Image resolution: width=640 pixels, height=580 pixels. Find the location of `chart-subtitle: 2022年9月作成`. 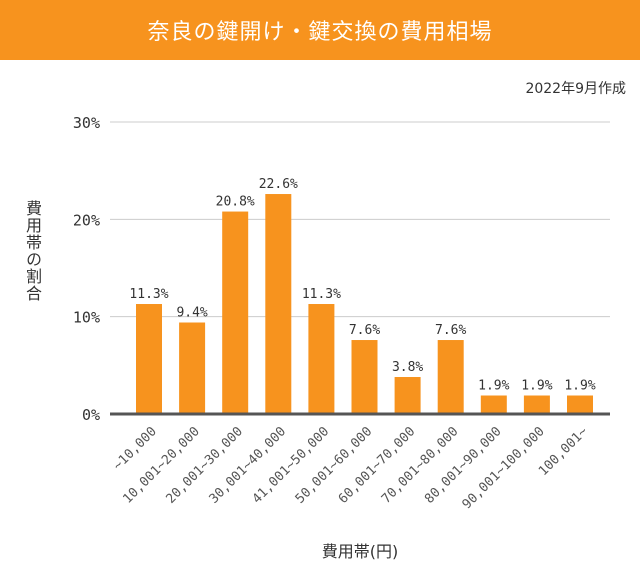

chart-subtitle: 2022年9月作成 is located at coordinates (575, 89).